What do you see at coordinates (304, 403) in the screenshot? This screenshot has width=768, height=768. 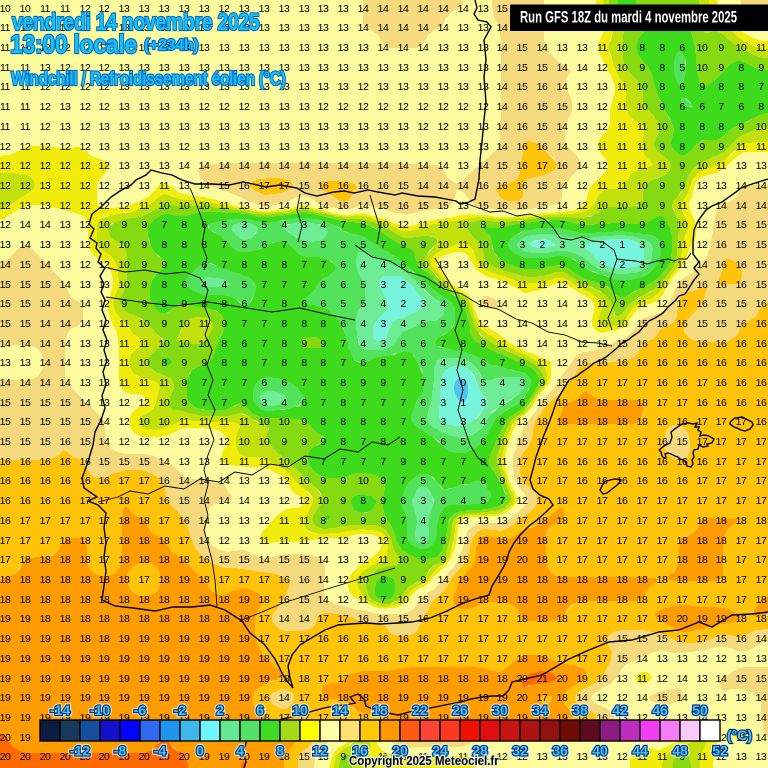 I see `svg-text: 6` at bounding box center [304, 403].